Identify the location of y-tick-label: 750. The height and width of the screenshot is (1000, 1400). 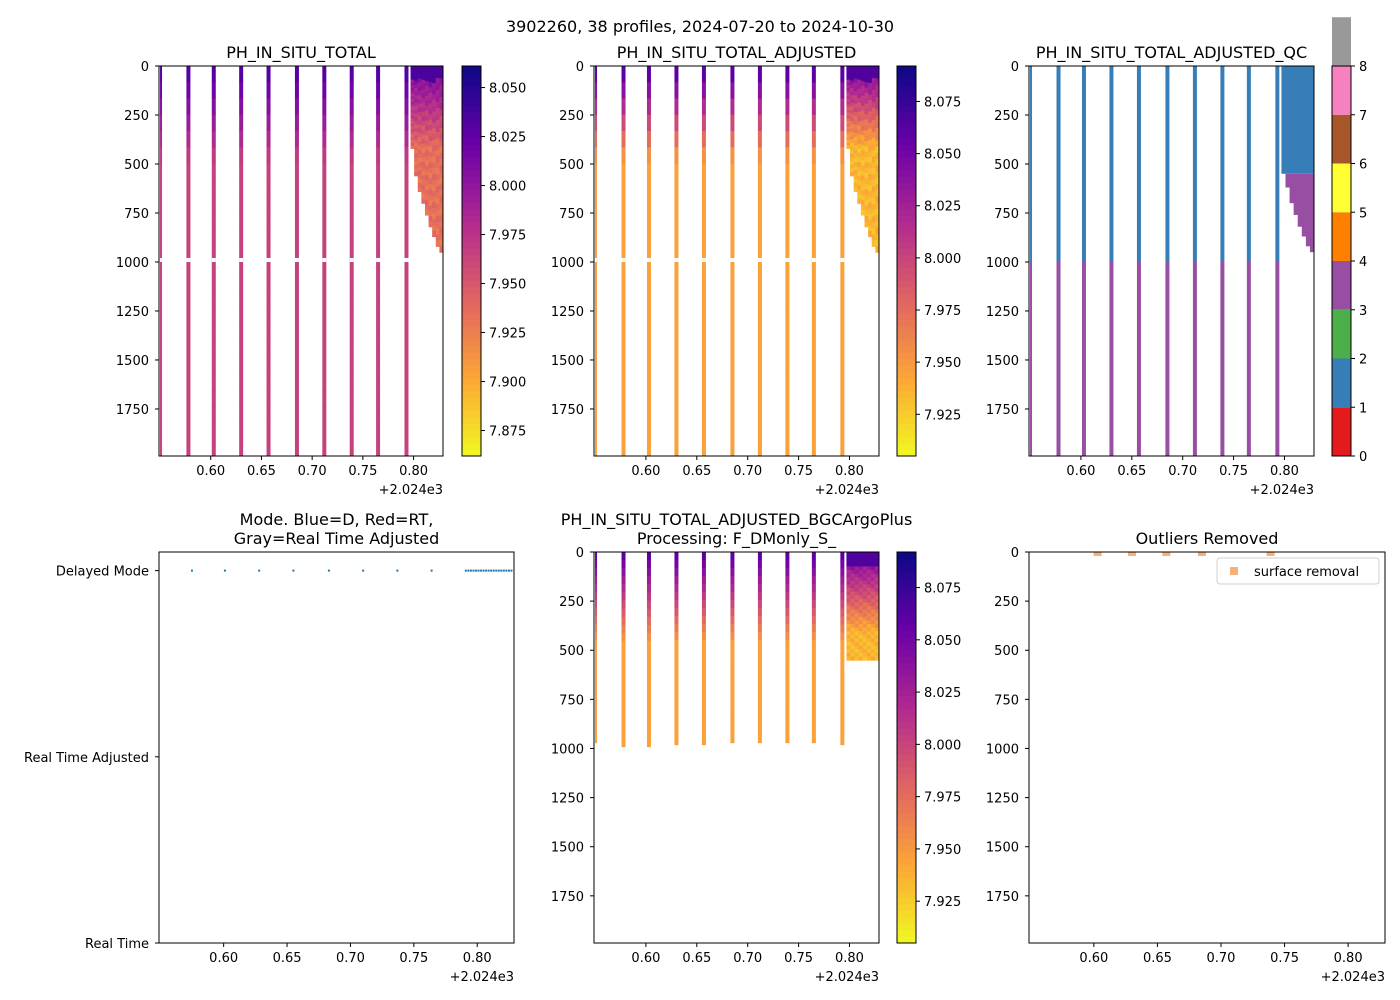
(1006, 700).